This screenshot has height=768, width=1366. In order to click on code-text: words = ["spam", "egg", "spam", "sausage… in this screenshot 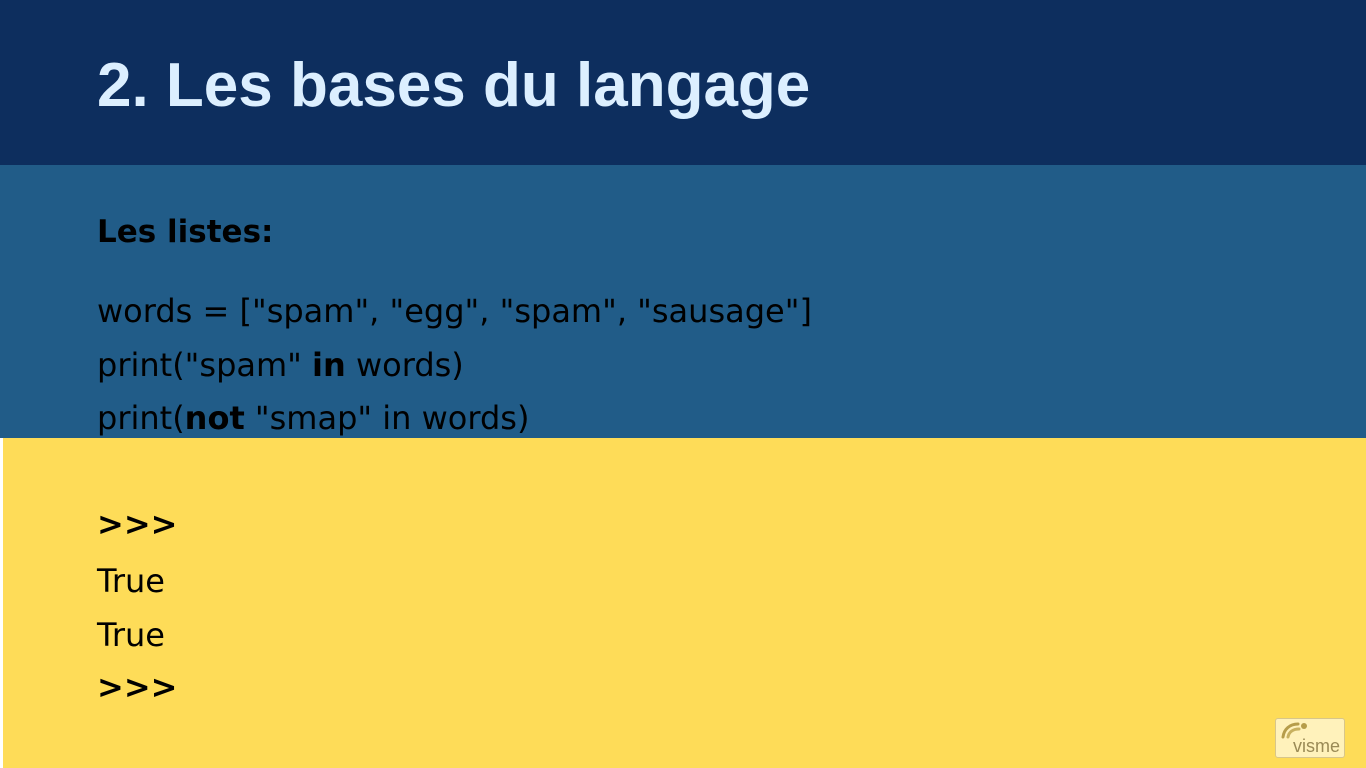, I will do `click(454, 311)`.